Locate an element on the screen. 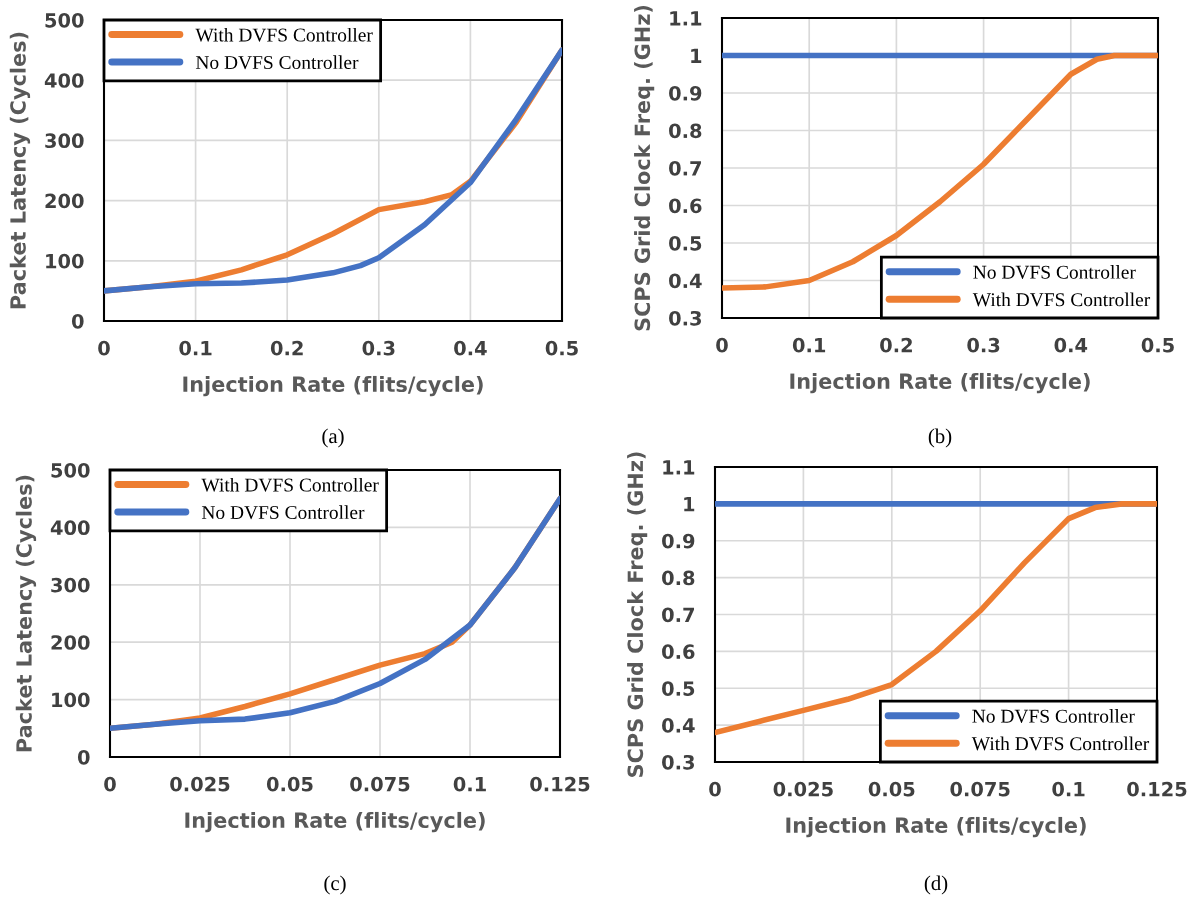 This screenshot has width=1193, height=900. text: (a) is located at coordinates (333, 438).